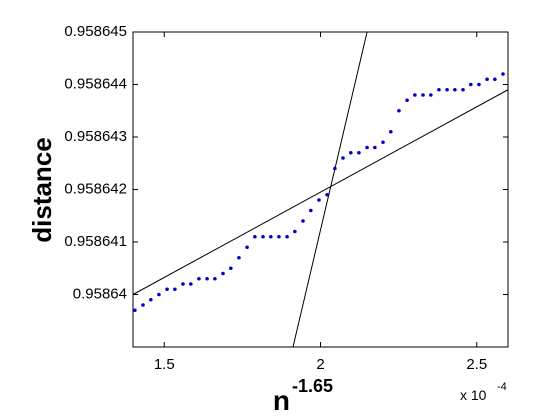  I want to click on y-tick-label: 0.958644, so click(95, 83).